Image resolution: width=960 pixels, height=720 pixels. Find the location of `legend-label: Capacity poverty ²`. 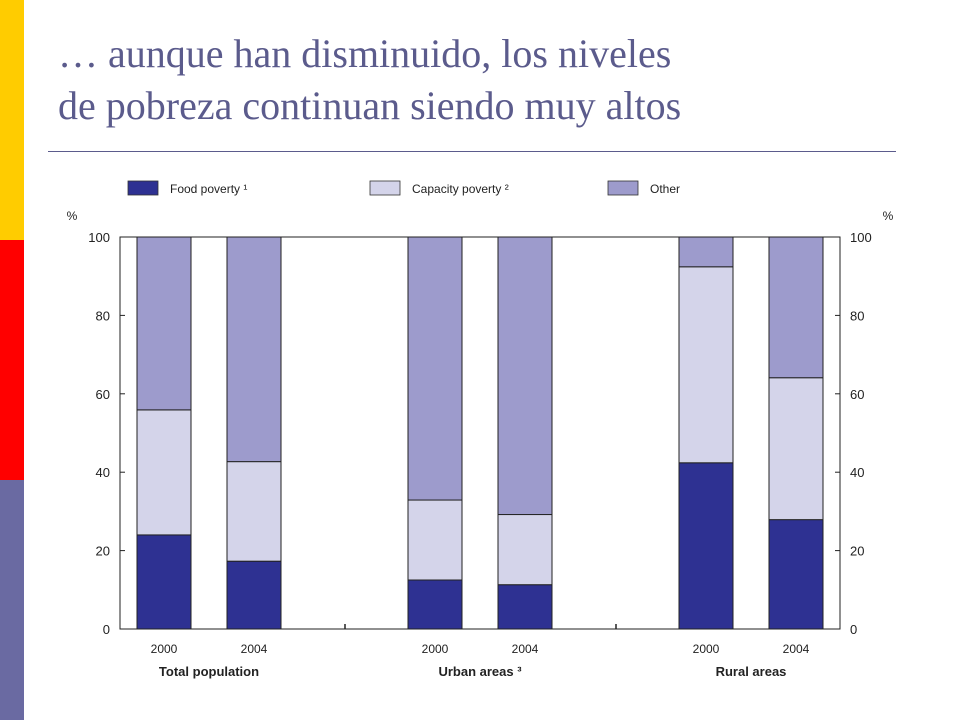

legend-label: Capacity poverty ² is located at coordinates (460, 189).